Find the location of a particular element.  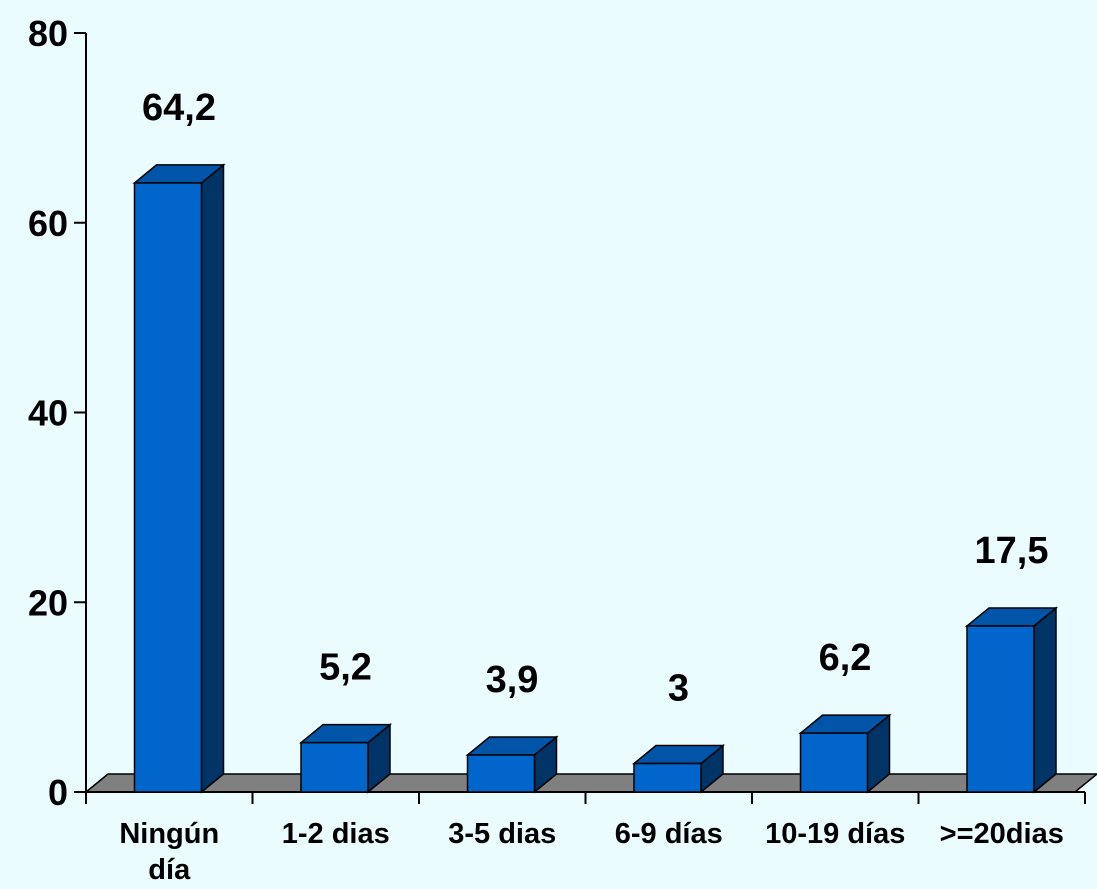

data-label: 6,2 is located at coordinates (845, 658).